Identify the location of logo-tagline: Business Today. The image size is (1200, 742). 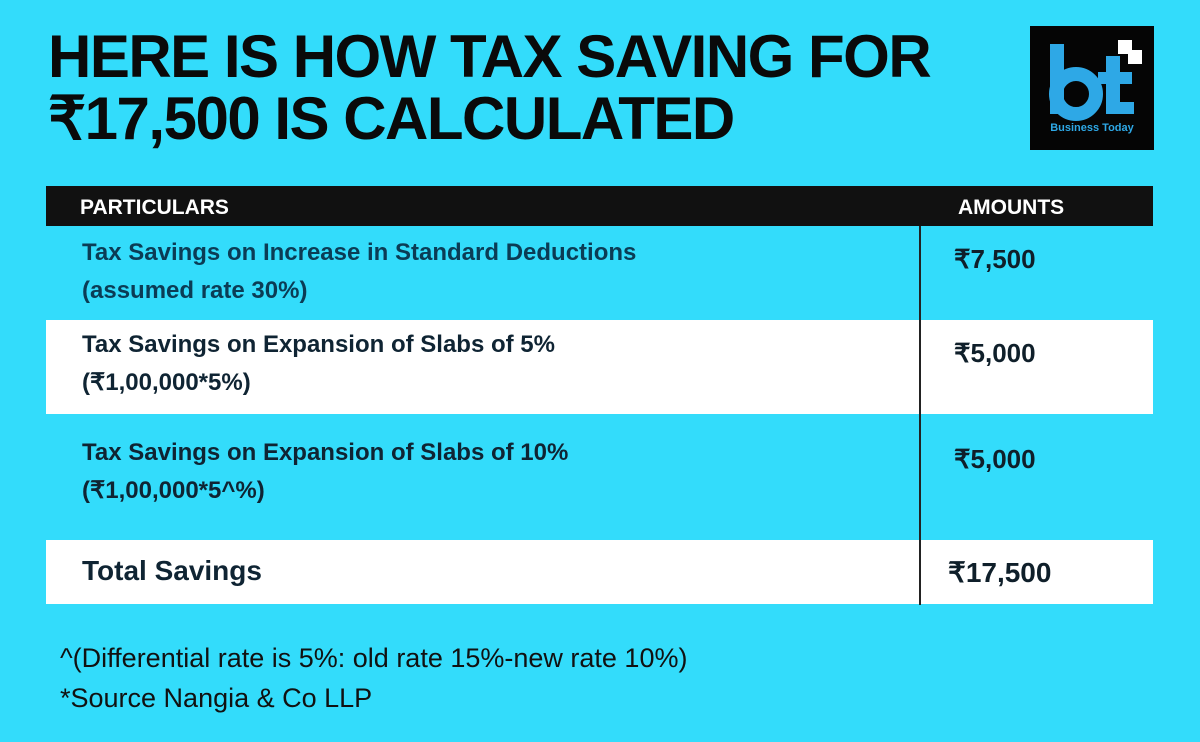
(1092, 128).